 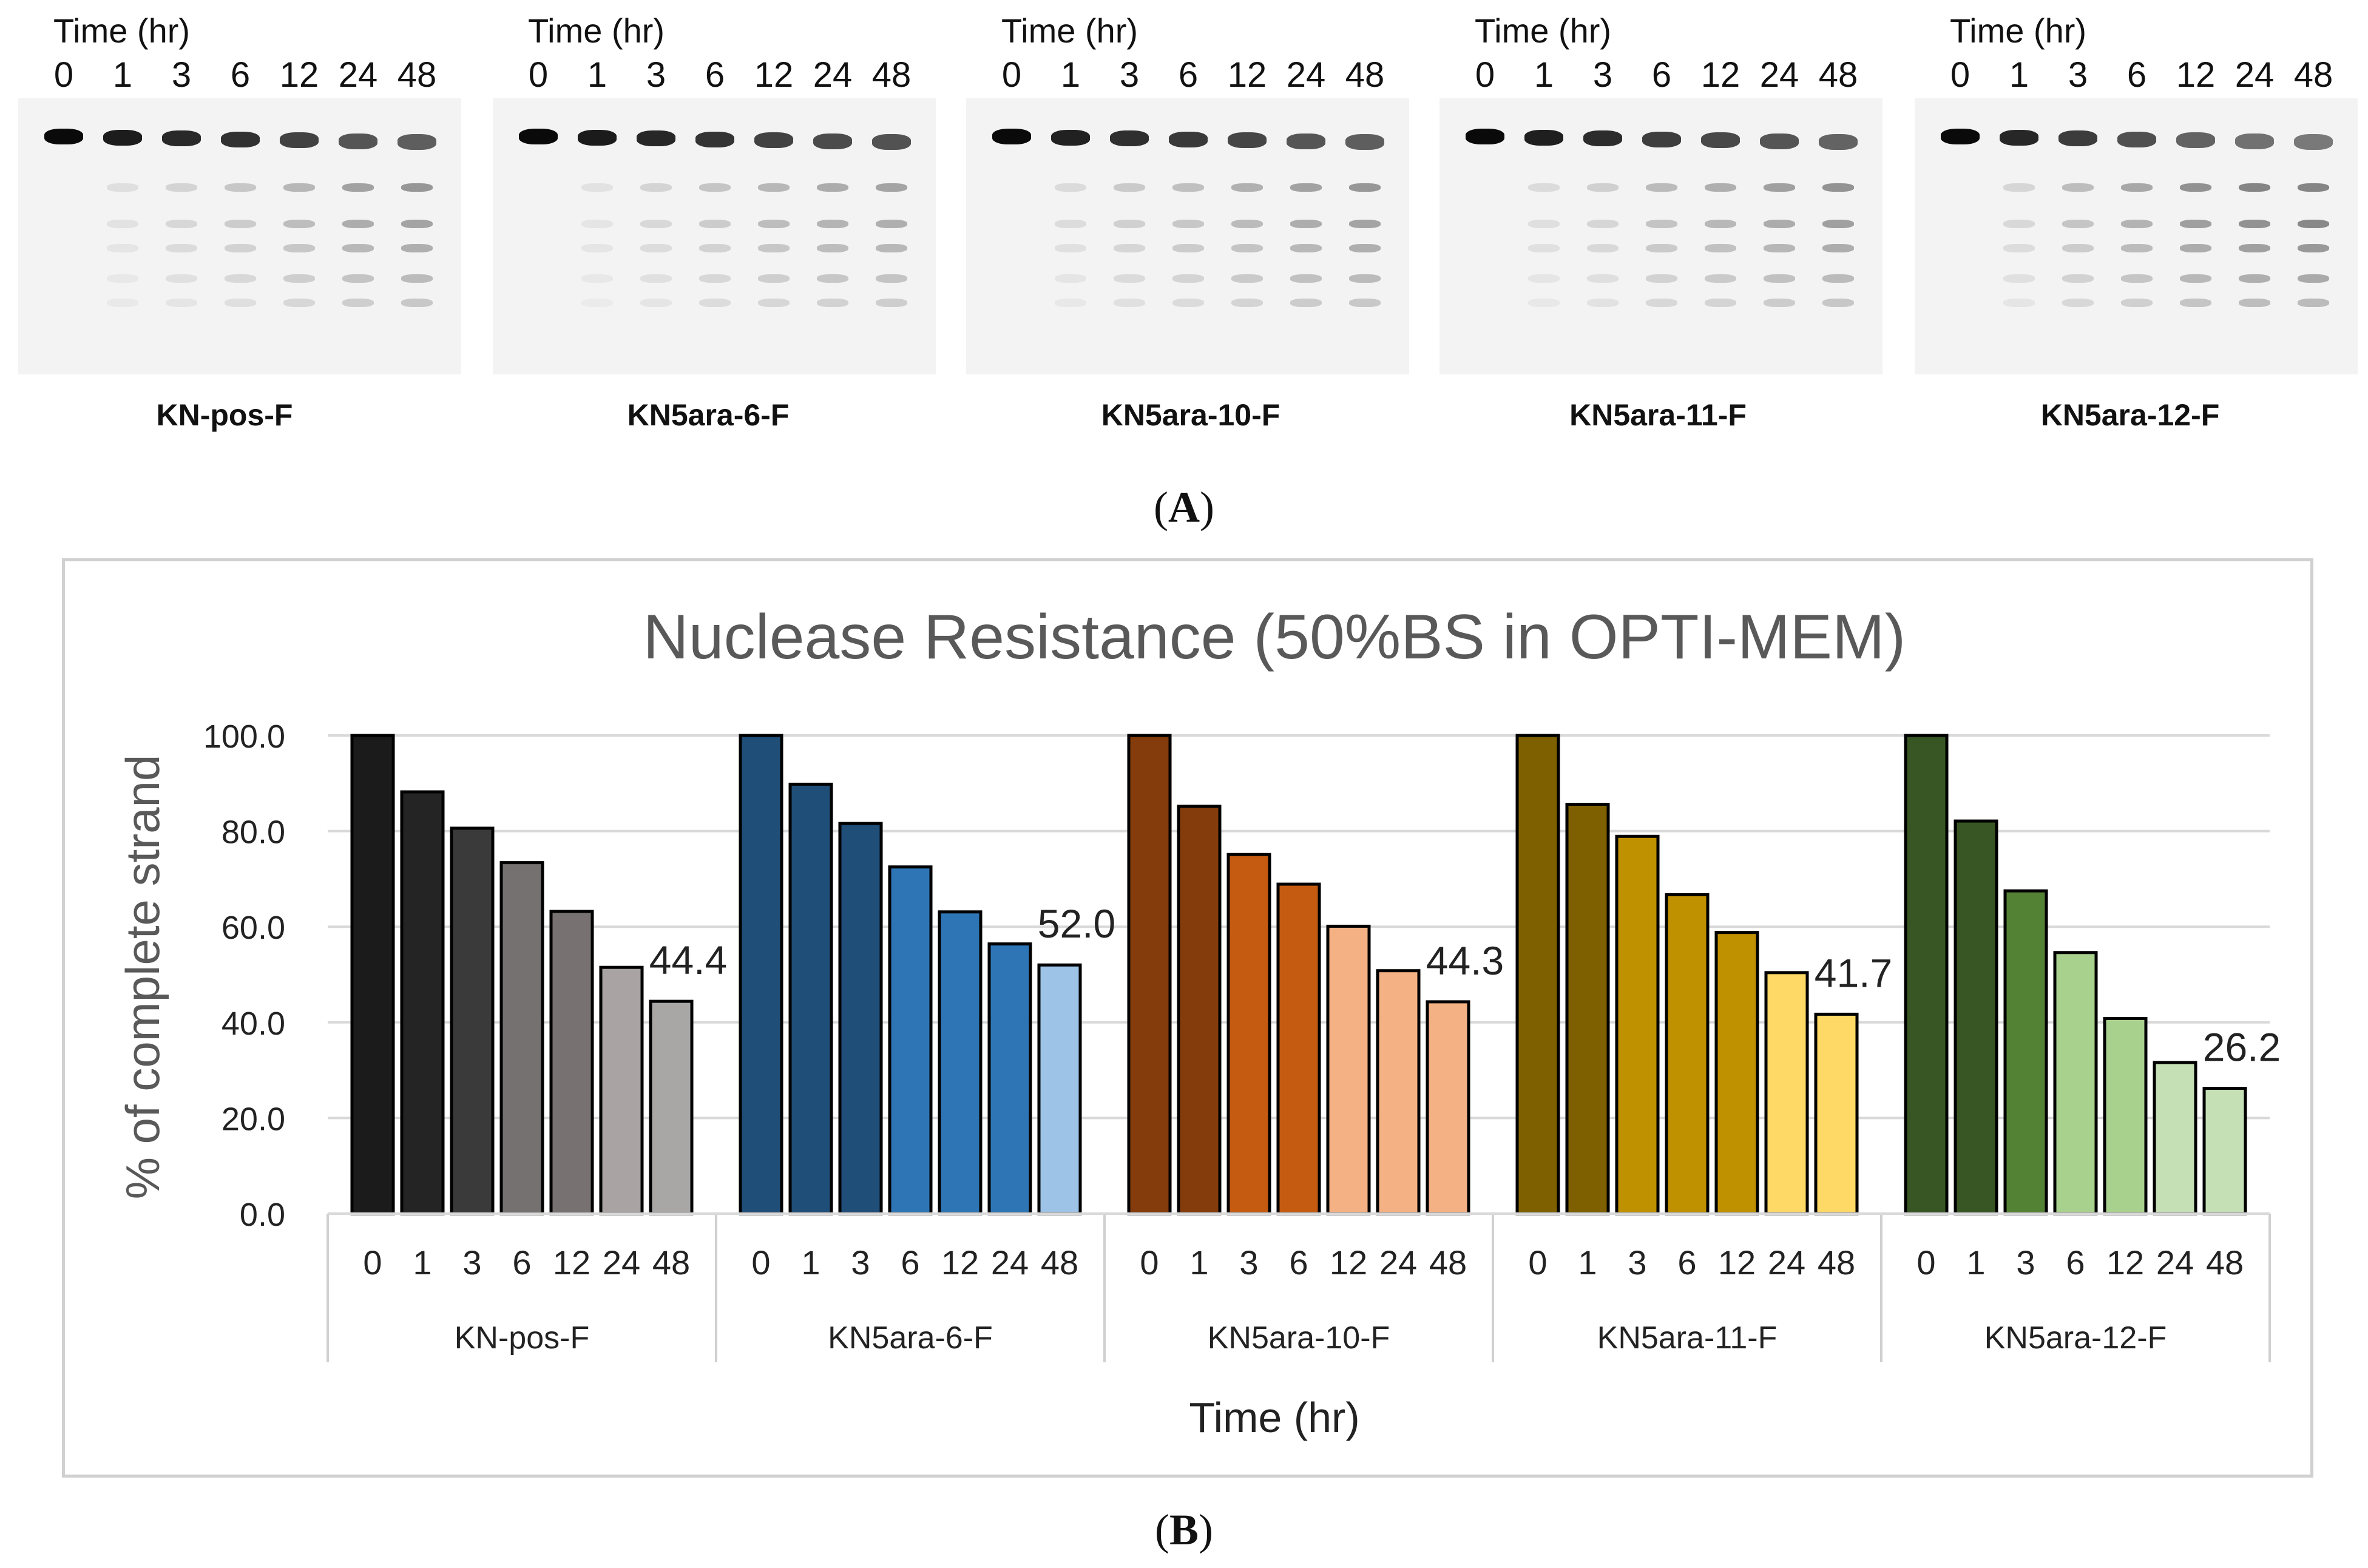 What do you see at coordinates (1485, 75) in the screenshot?
I see `lane-label: 0` at bounding box center [1485, 75].